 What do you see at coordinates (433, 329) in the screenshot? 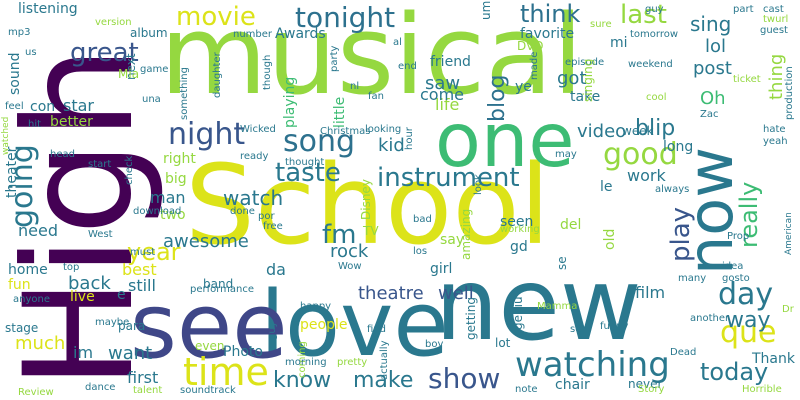
I see `cloud-word: em` at bounding box center [433, 329].